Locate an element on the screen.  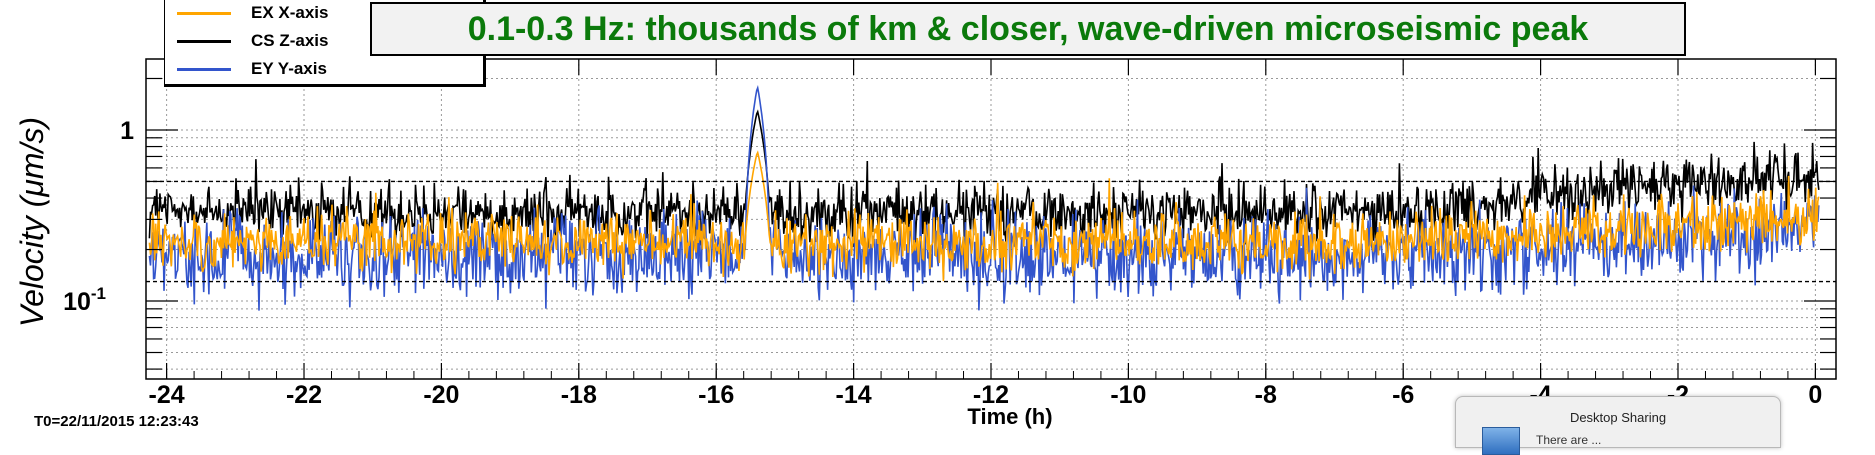
x-tick-label: -12 is located at coordinates (991, 395).